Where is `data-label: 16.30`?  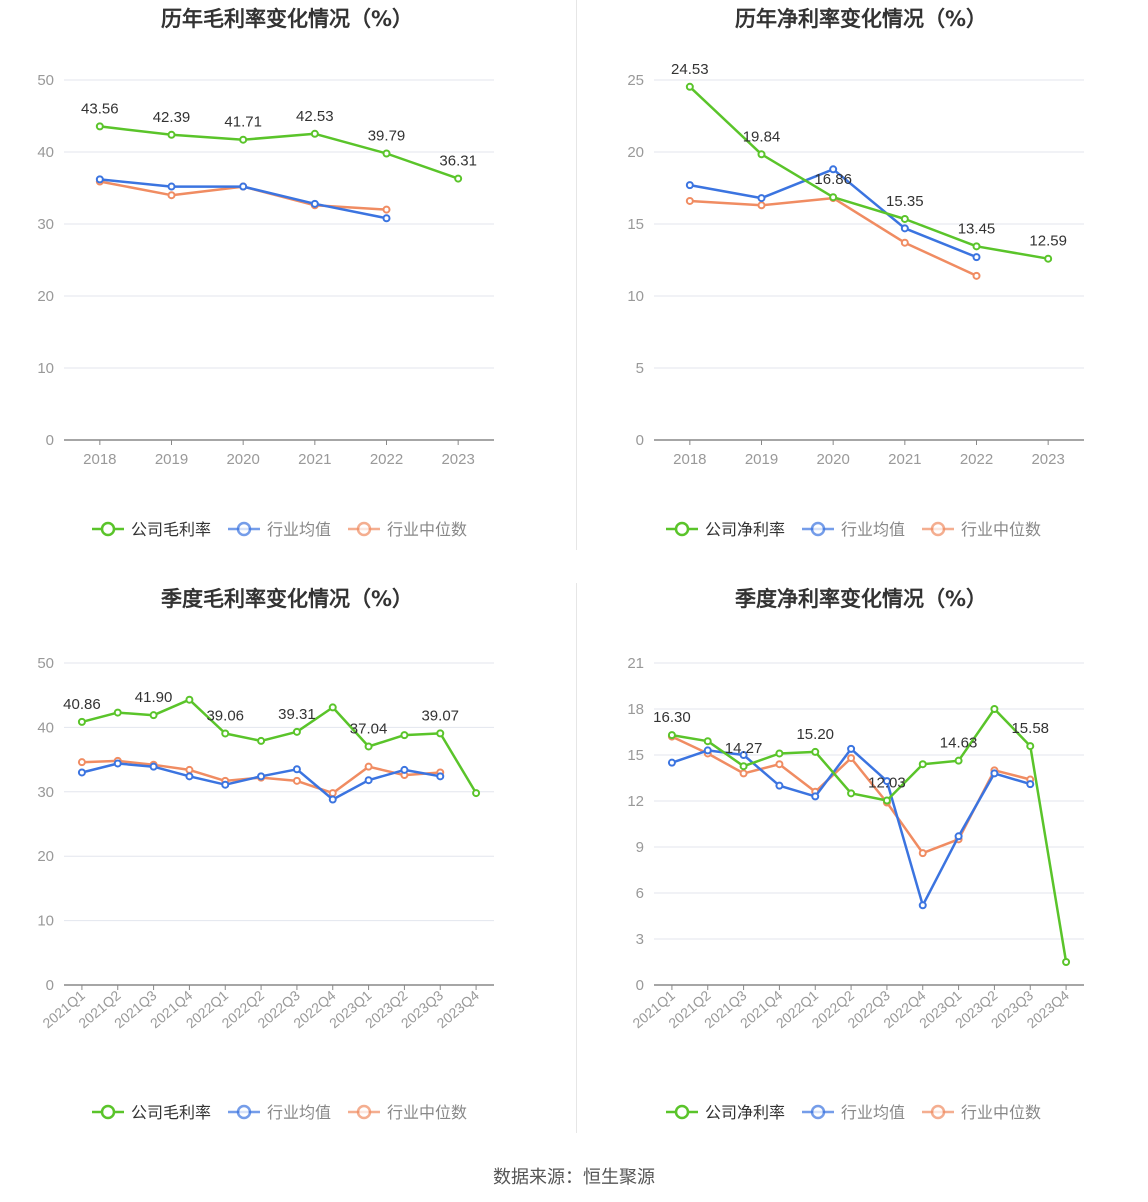
data-label: 16.30 is located at coordinates (672, 717).